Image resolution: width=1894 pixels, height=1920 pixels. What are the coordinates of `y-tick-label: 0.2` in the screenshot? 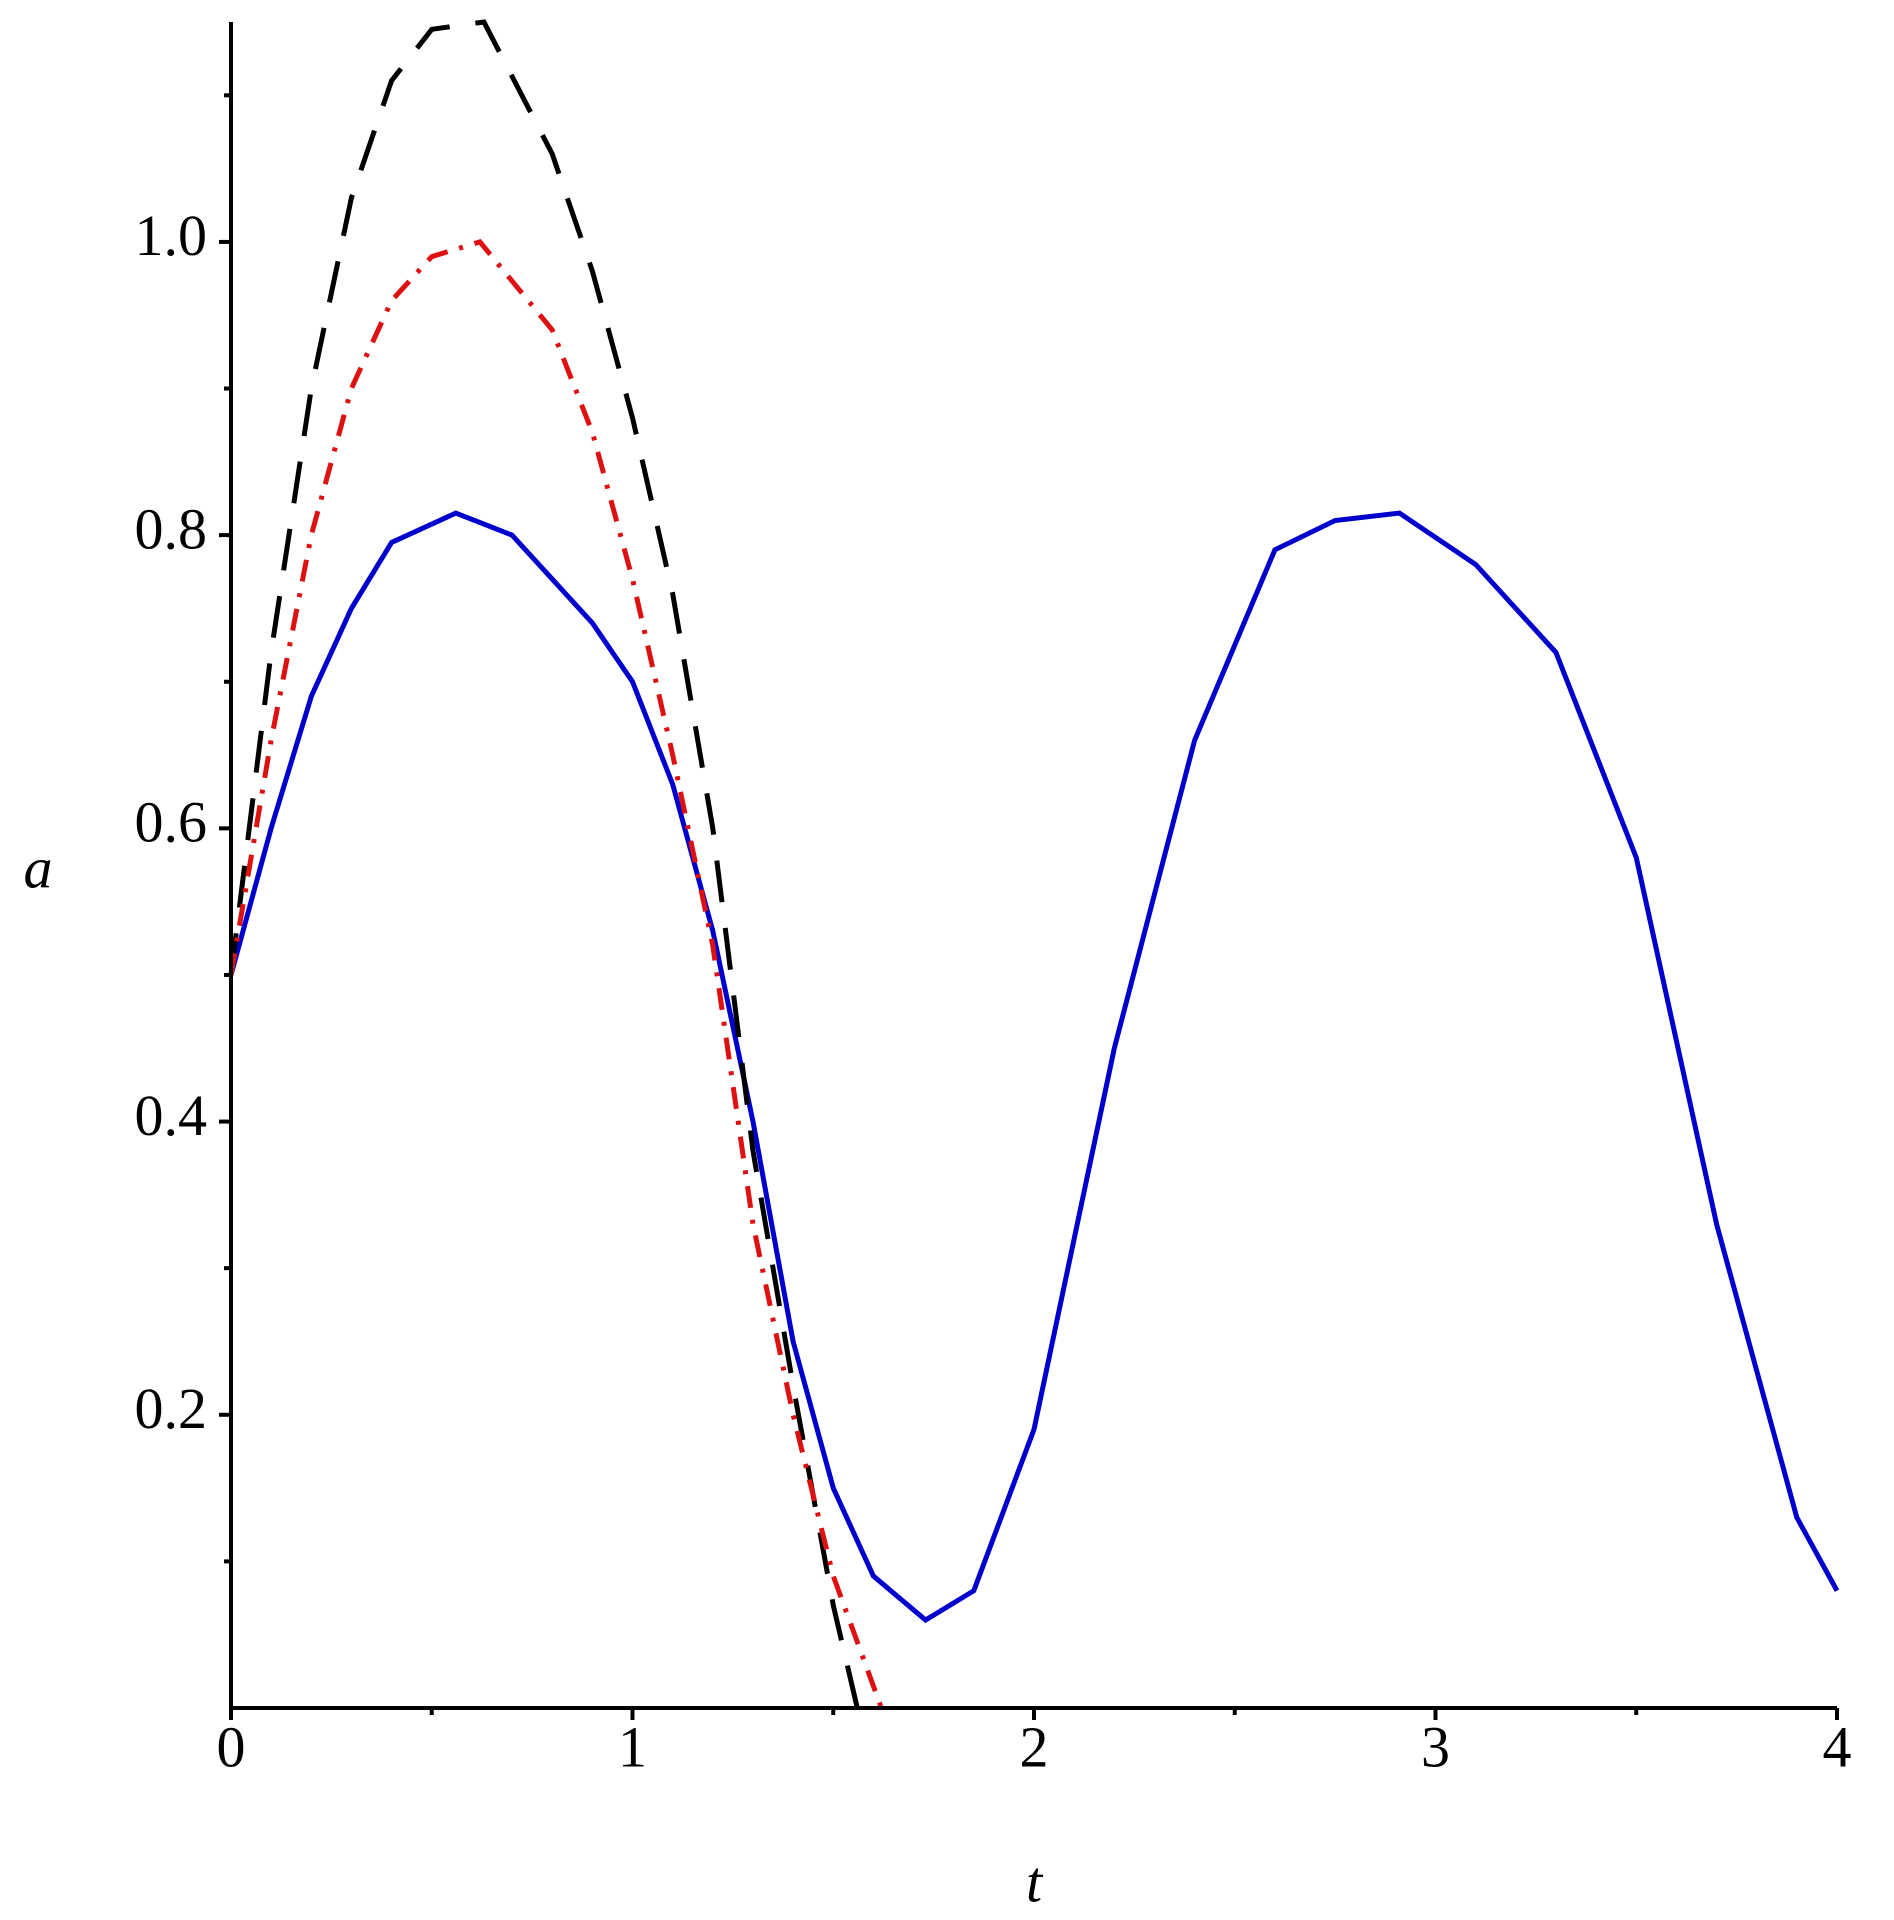 It's located at (171, 1408).